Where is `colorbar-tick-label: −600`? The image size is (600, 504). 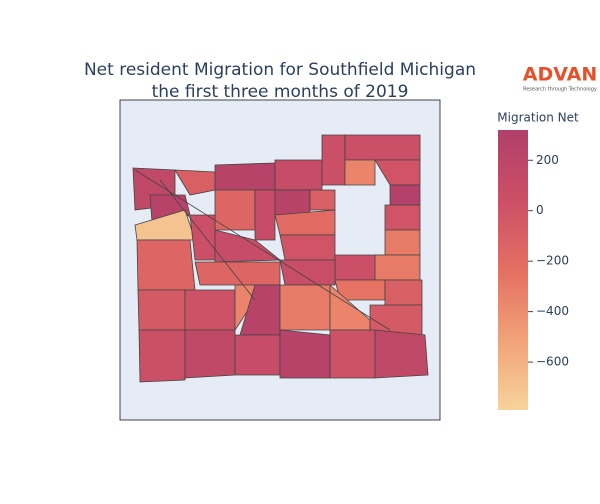
colorbar-tick-label: −600 is located at coordinates (552, 362).